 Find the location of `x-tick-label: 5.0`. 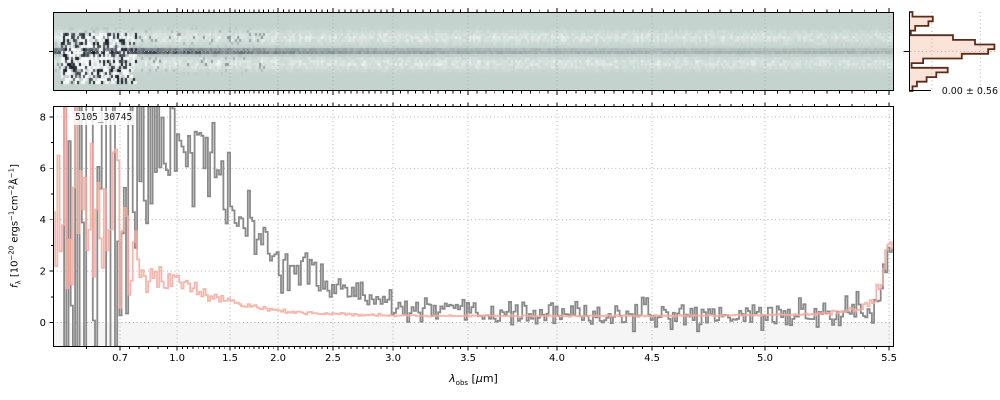

x-tick-label: 5.0 is located at coordinates (765, 358).